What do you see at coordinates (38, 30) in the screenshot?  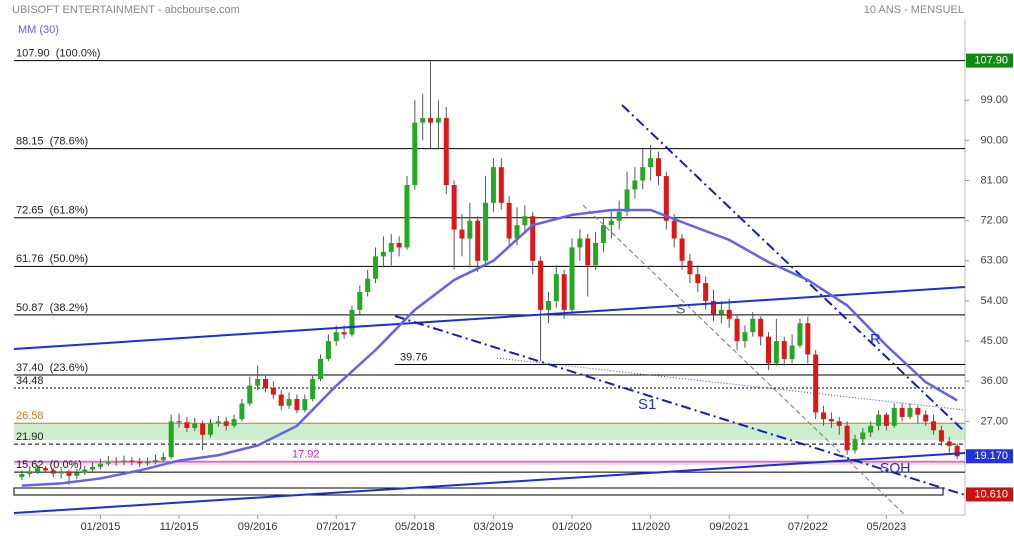 I see `legend-entry: MM (30)` at bounding box center [38, 30].